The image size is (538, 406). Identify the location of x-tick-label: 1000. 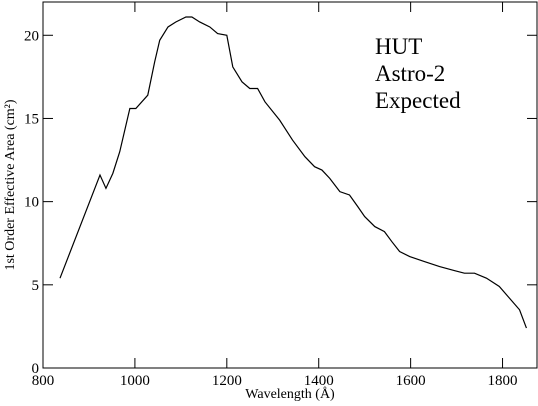
(135, 381).